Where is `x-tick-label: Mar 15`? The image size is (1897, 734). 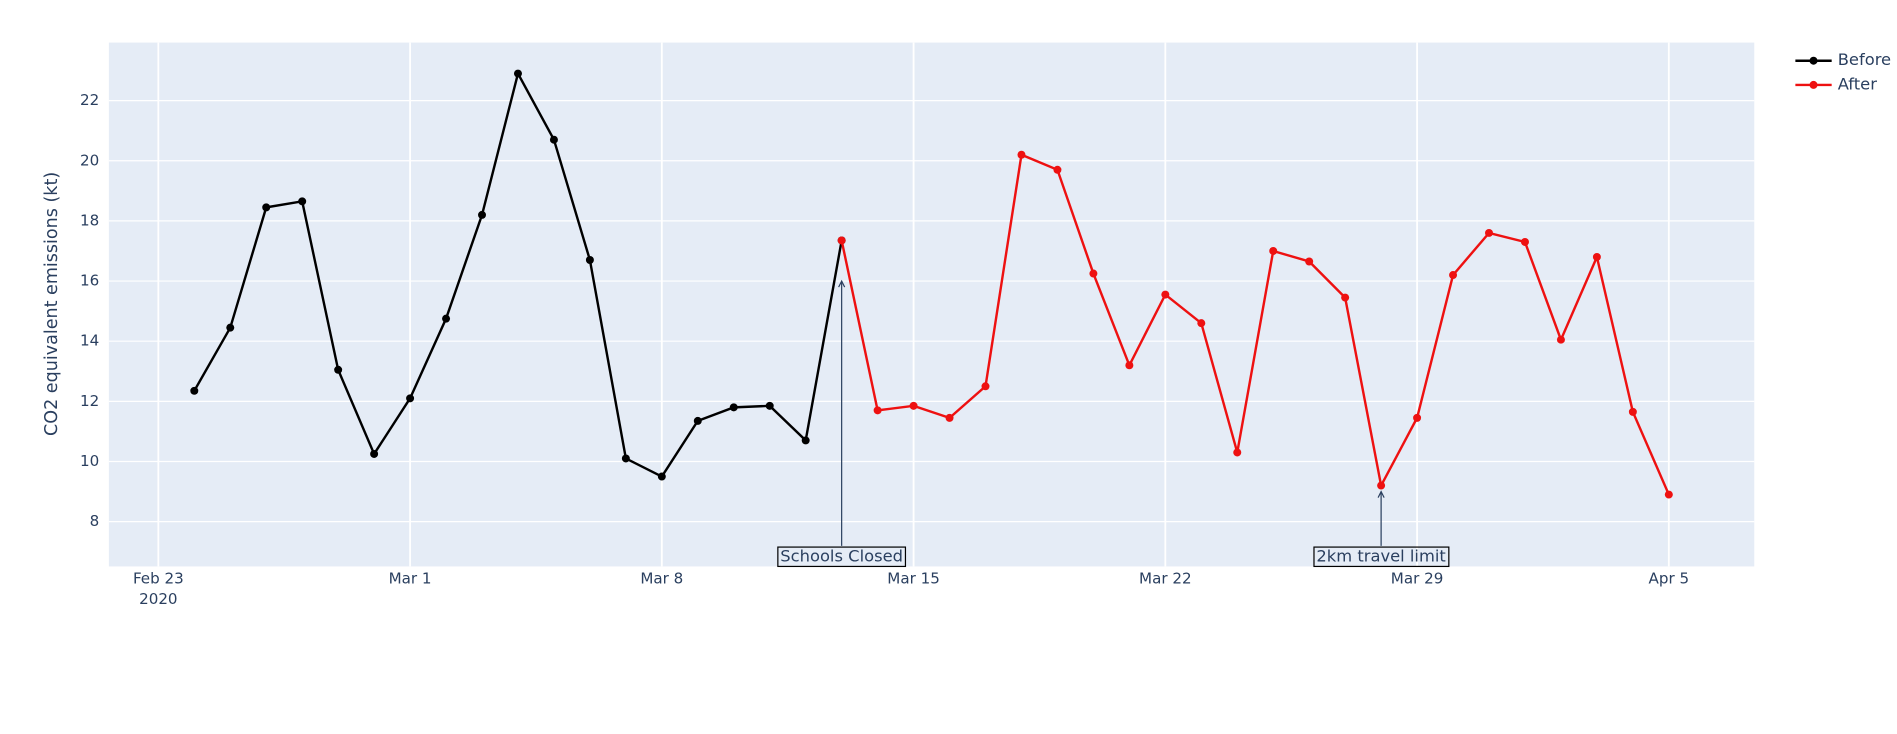
x-tick-label: Mar 15 is located at coordinates (913, 578).